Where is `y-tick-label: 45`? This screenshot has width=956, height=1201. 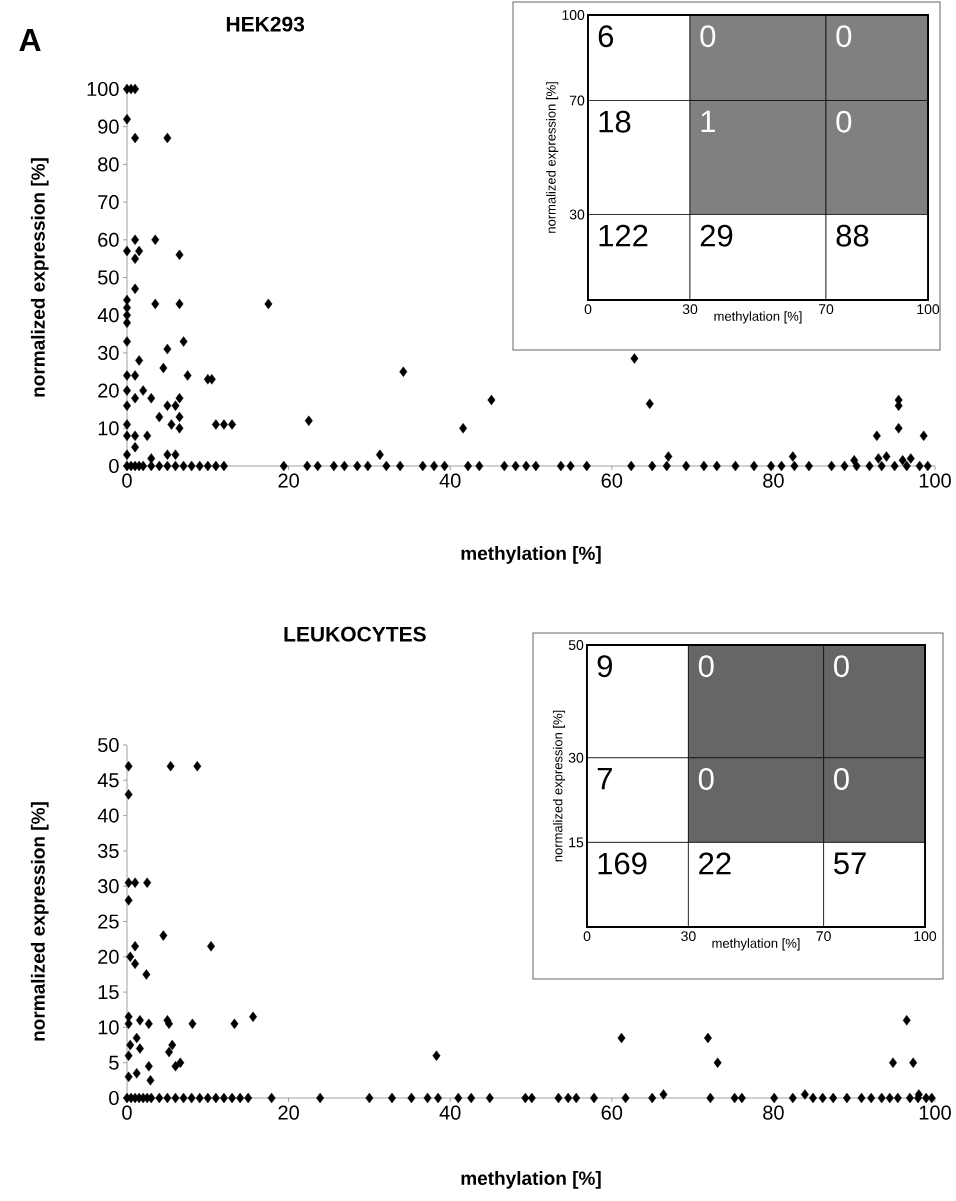
y-tick-label: 45 is located at coordinates (108, 780).